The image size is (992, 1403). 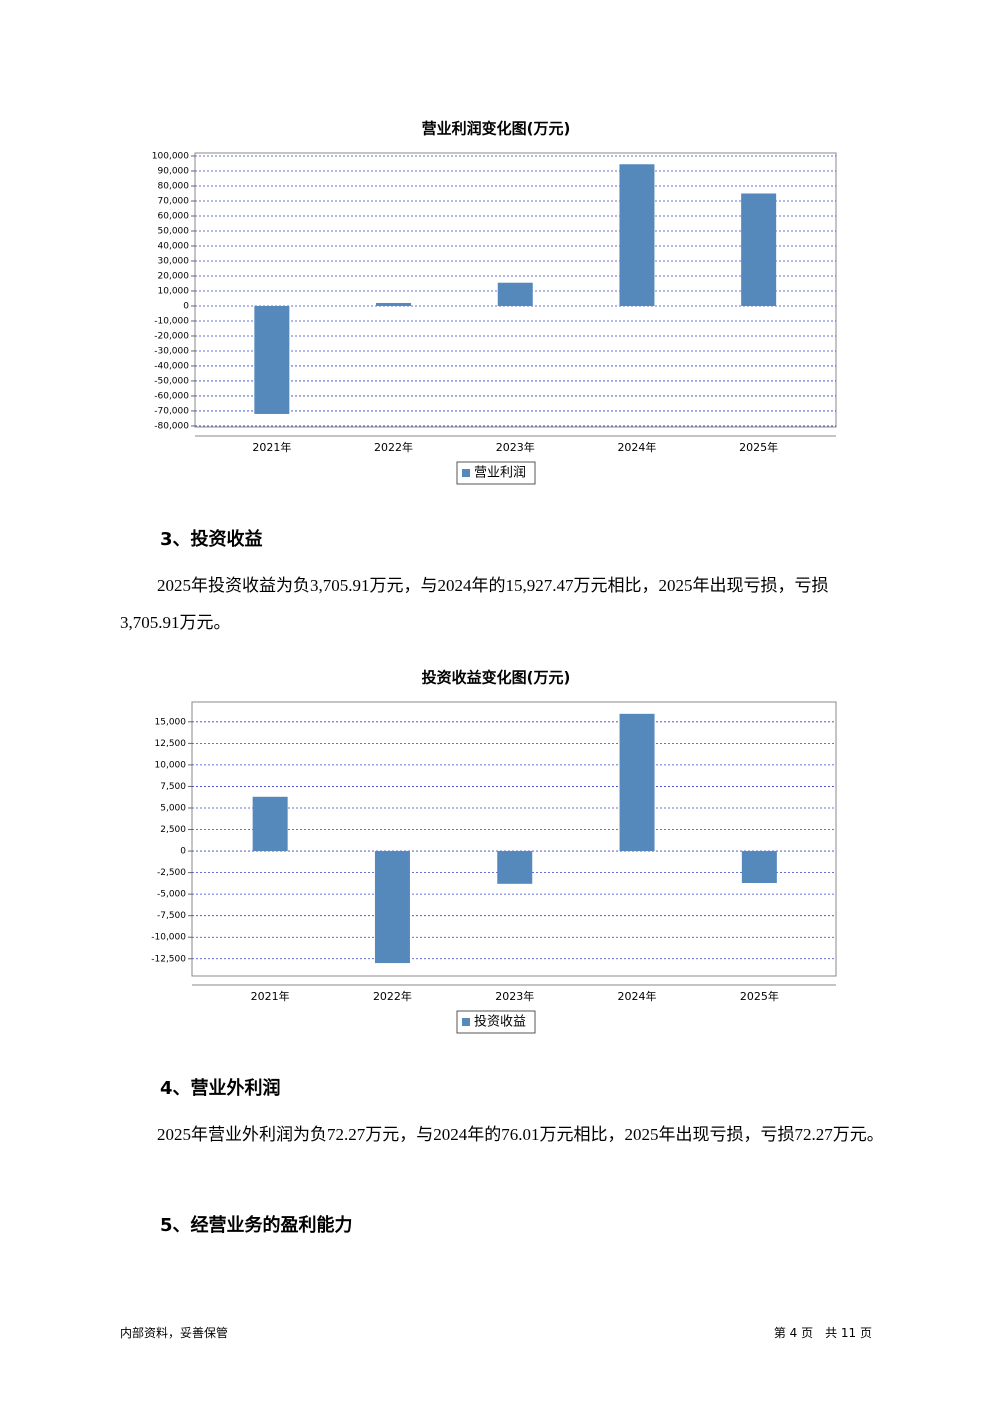 I want to click on y-tick-label: -70,000, so click(x=171, y=411).